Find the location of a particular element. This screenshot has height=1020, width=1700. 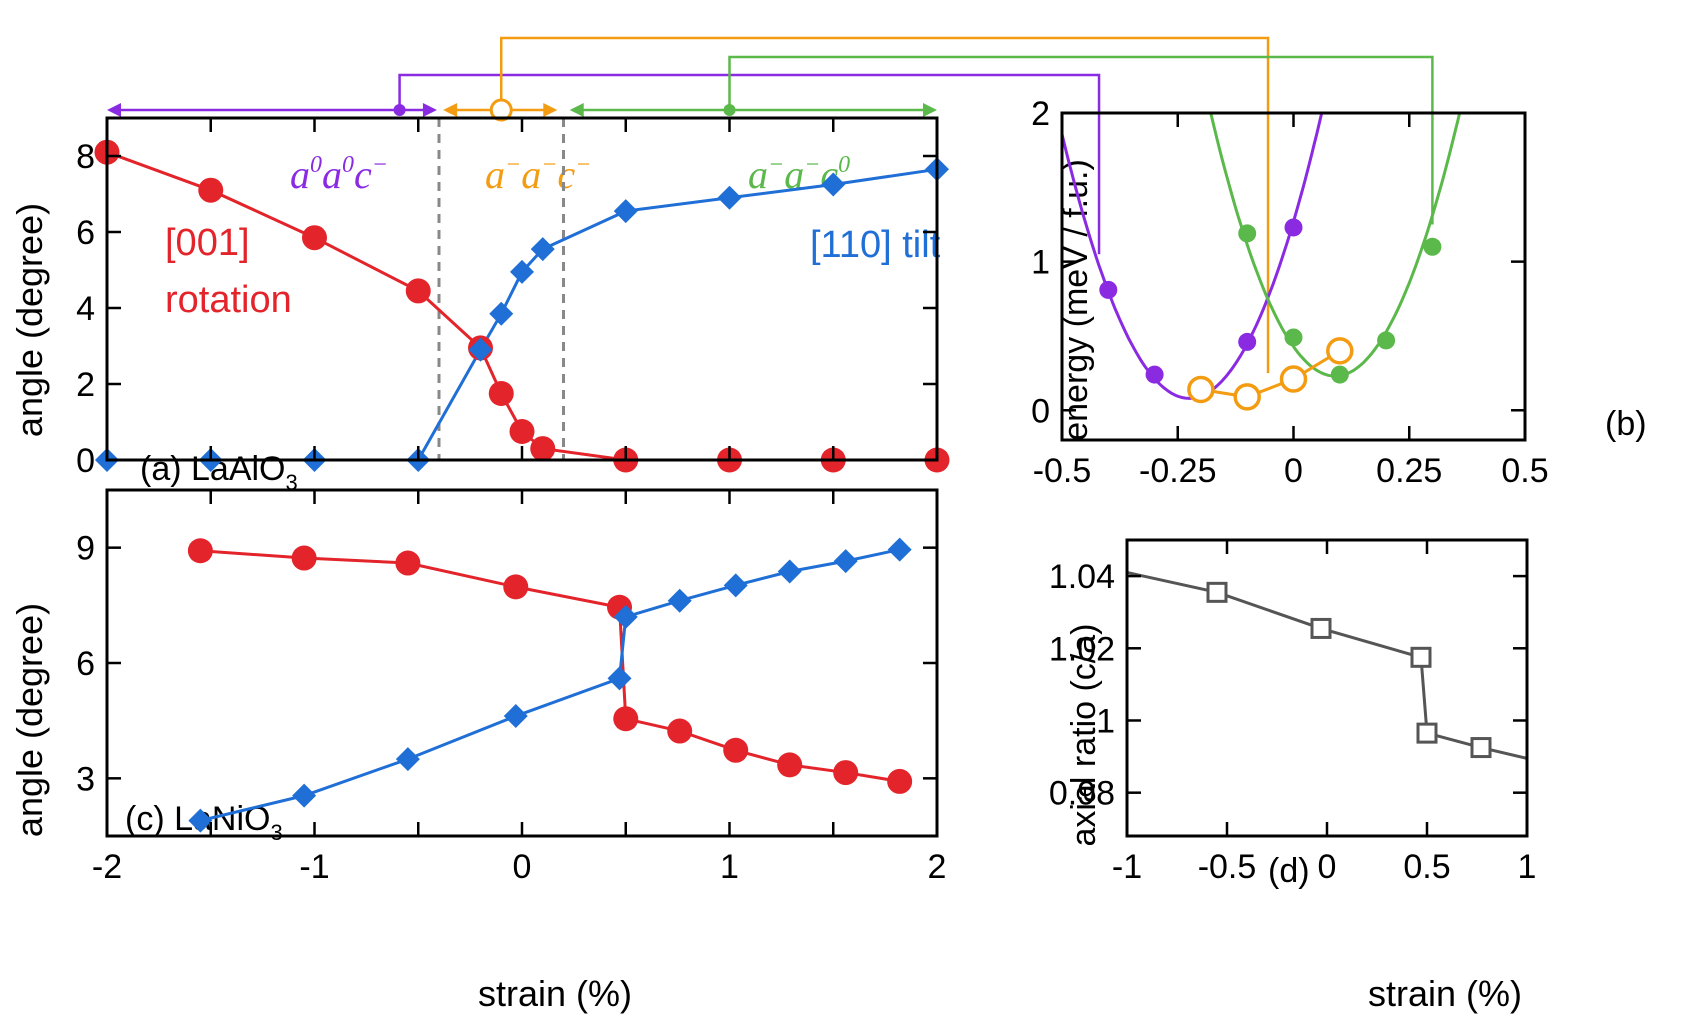

panel-b-xtick-label: 0.25 is located at coordinates (1409, 471).